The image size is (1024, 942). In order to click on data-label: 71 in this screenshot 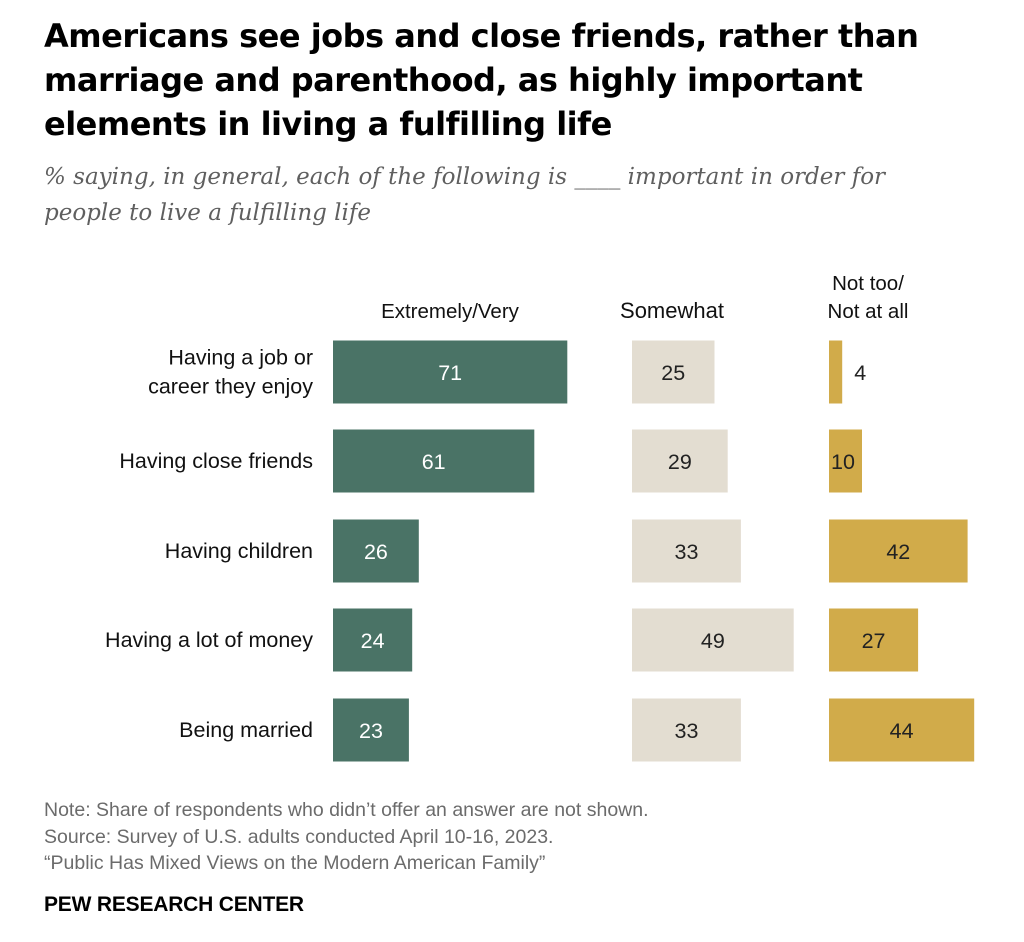, I will do `click(450, 373)`.